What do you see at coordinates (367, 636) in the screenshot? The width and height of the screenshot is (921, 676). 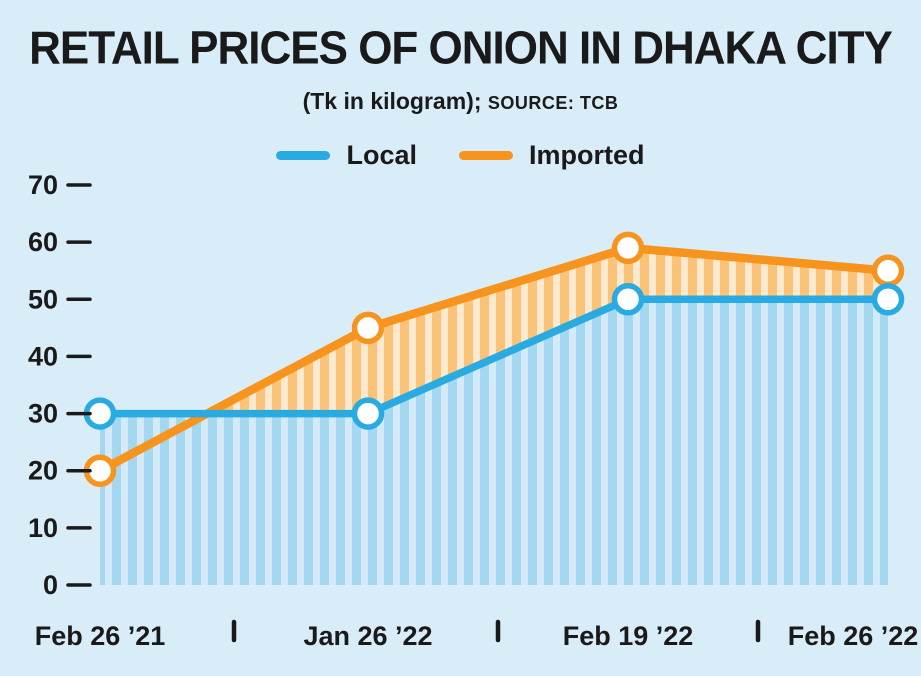 I see `x-axis-label: Jan 26 ’22` at bounding box center [367, 636].